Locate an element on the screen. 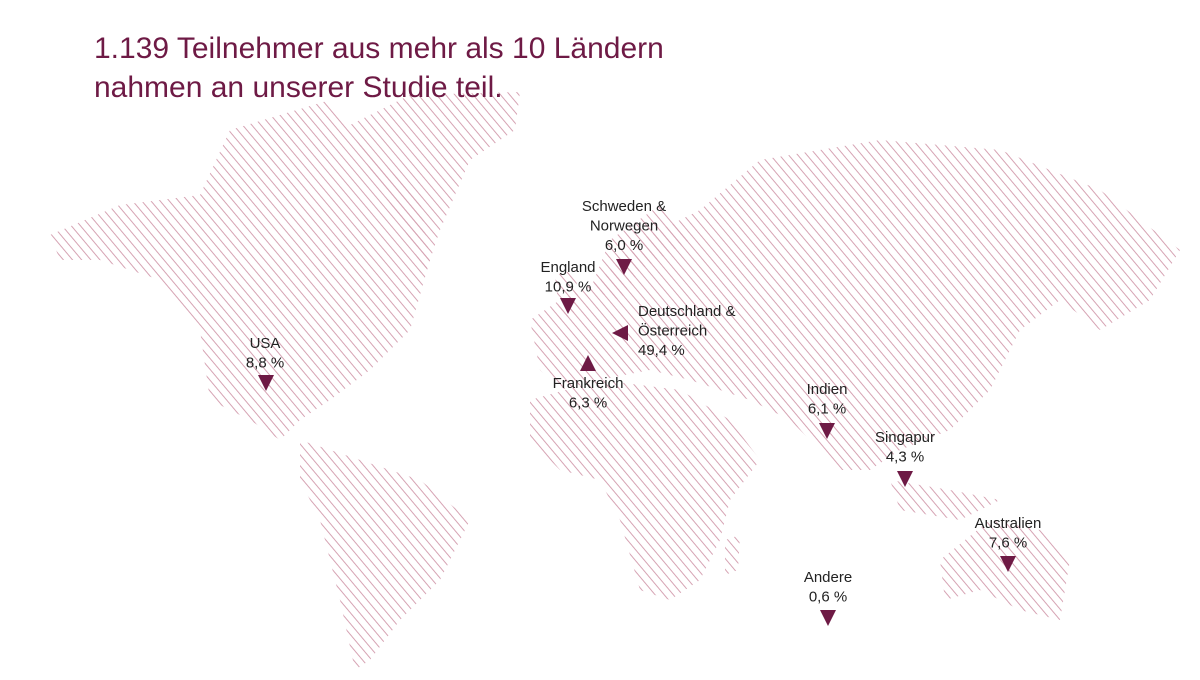 This screenshot has width=1200, height=680. marker-share: 4,3 % is located at coordinates (905, 457).